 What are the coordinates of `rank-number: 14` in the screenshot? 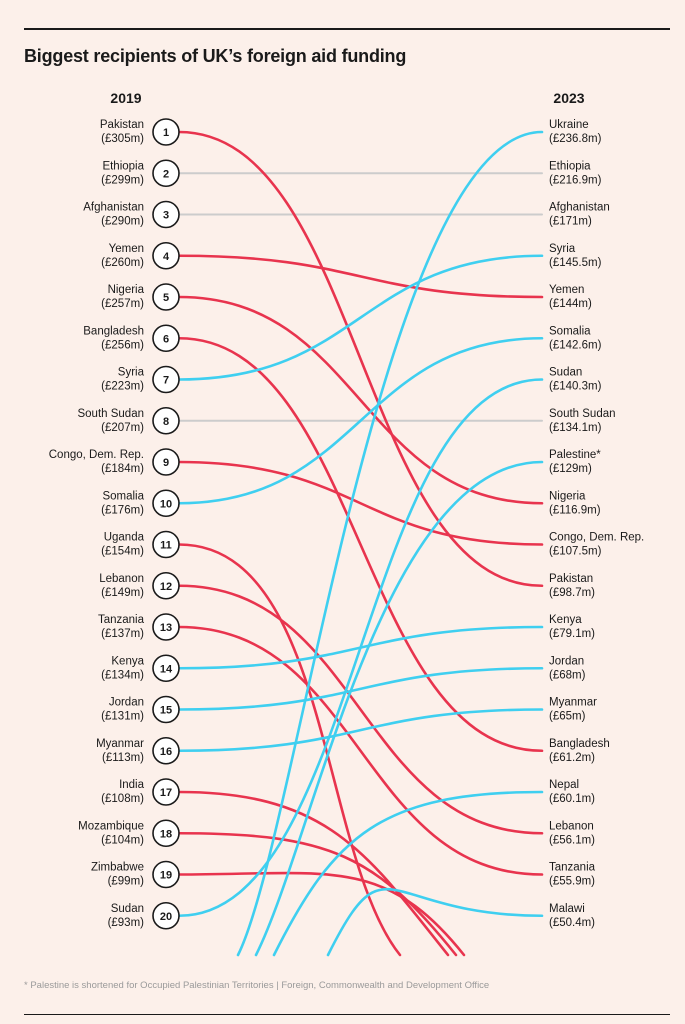 It's located at (166, 669).